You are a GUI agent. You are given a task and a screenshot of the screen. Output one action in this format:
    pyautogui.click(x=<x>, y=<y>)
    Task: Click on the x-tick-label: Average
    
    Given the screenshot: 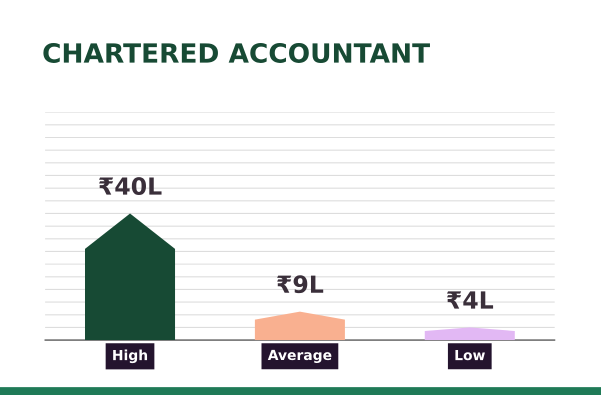 What is the action you would take?
    pyautogui.click(x=300, y=356)
    